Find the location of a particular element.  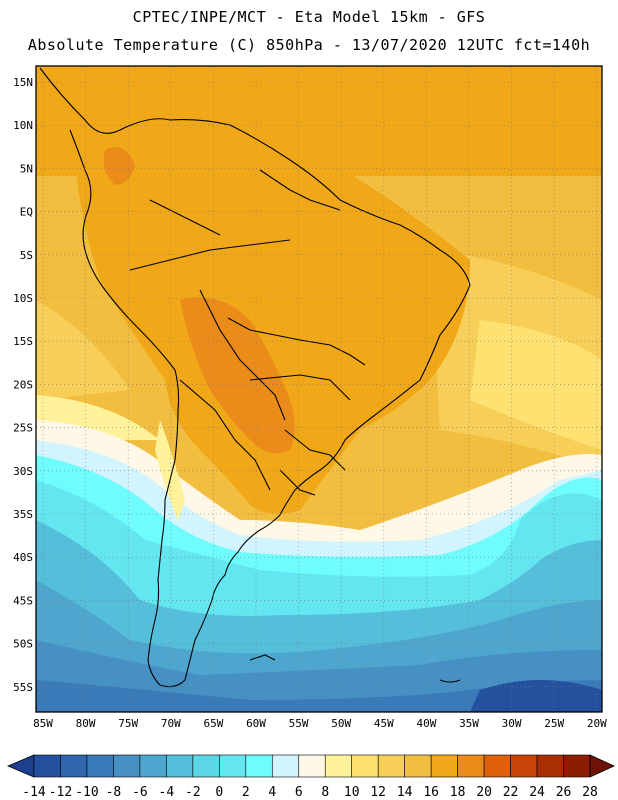

colorbar-tick-label: 14 is located at coordinates (405, 792).